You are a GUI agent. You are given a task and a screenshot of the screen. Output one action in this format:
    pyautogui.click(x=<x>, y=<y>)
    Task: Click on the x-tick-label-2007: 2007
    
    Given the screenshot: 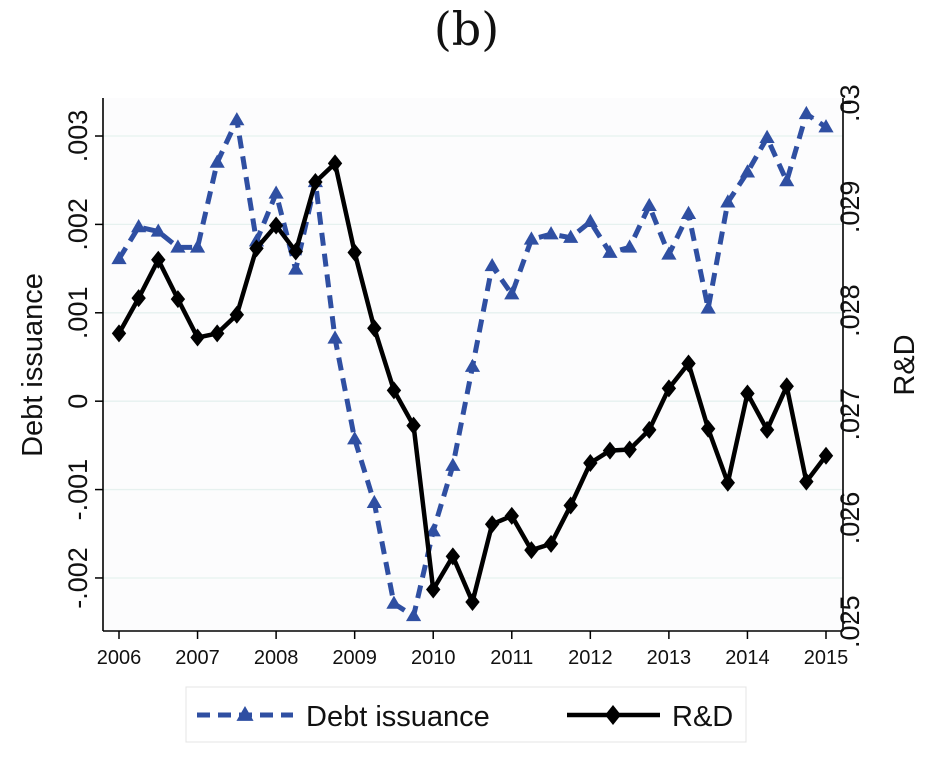 What is the action you would take?
    pyautogui.click(x=197, y=658)
    